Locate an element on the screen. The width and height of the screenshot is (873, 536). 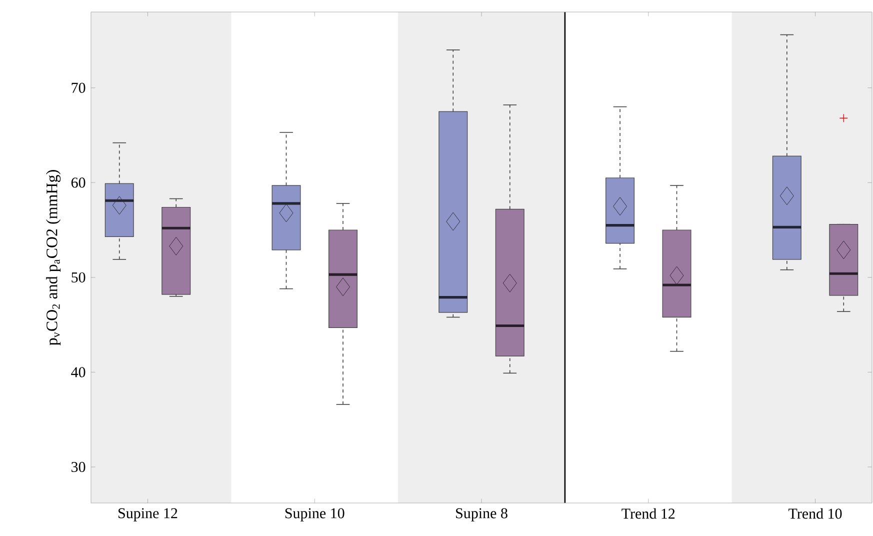
x-tick-label: Supine 12 is located at coordinates (148, 515).